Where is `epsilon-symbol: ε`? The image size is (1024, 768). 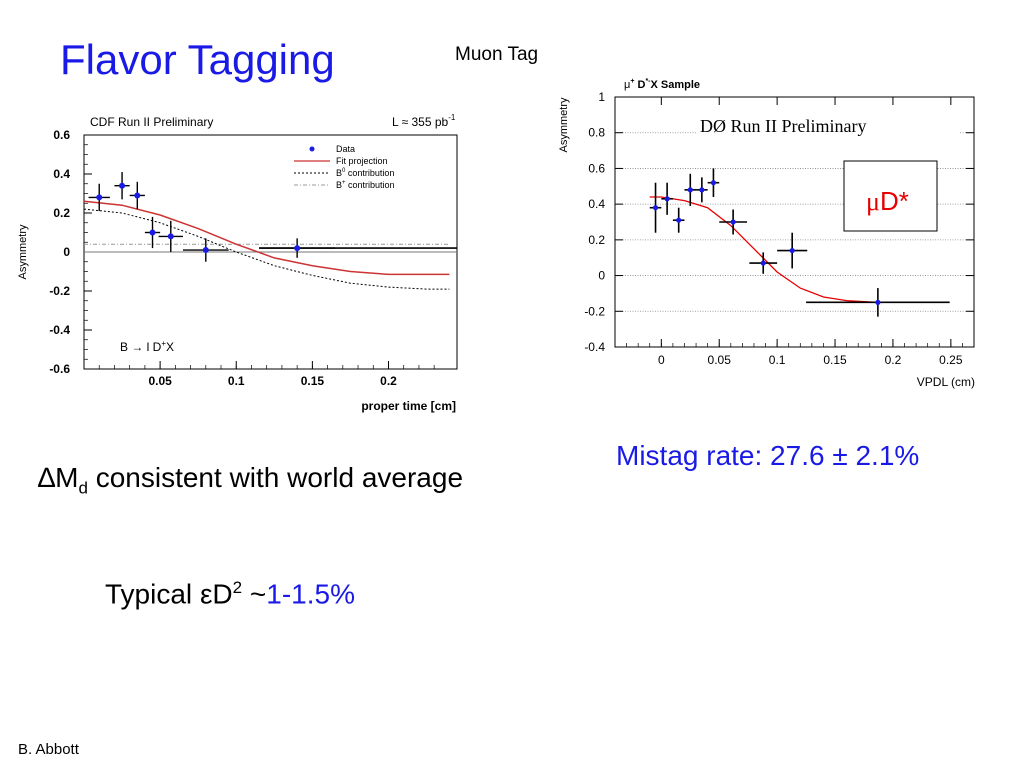
epsilon-symbol: ε is located at coordinates (206, 594).